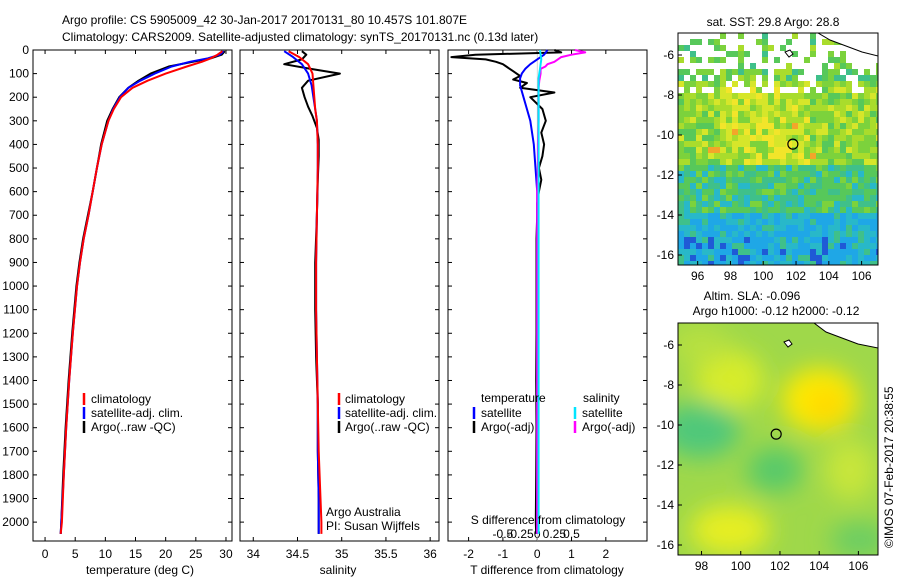  Describe the element at coordinates (507, 427) in the screenshot. I see `legend-label-t-argo: Argo(-adj)` at that location.